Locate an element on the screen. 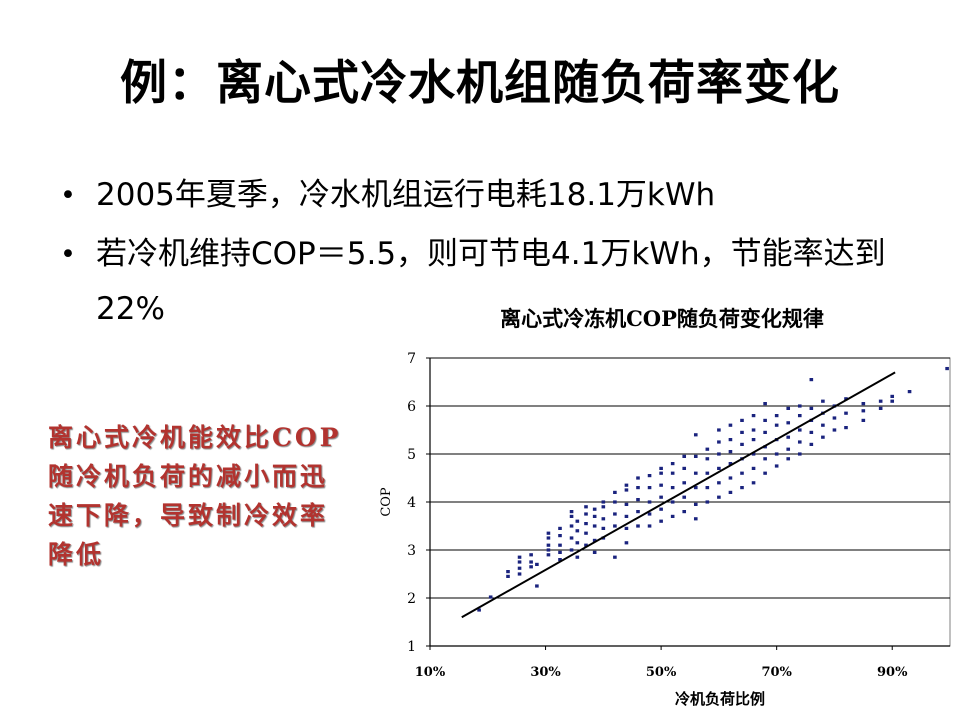 The height and width of the screenshot is (720, 960). y-tick-label: 5 is located at coordinates (411, 455).